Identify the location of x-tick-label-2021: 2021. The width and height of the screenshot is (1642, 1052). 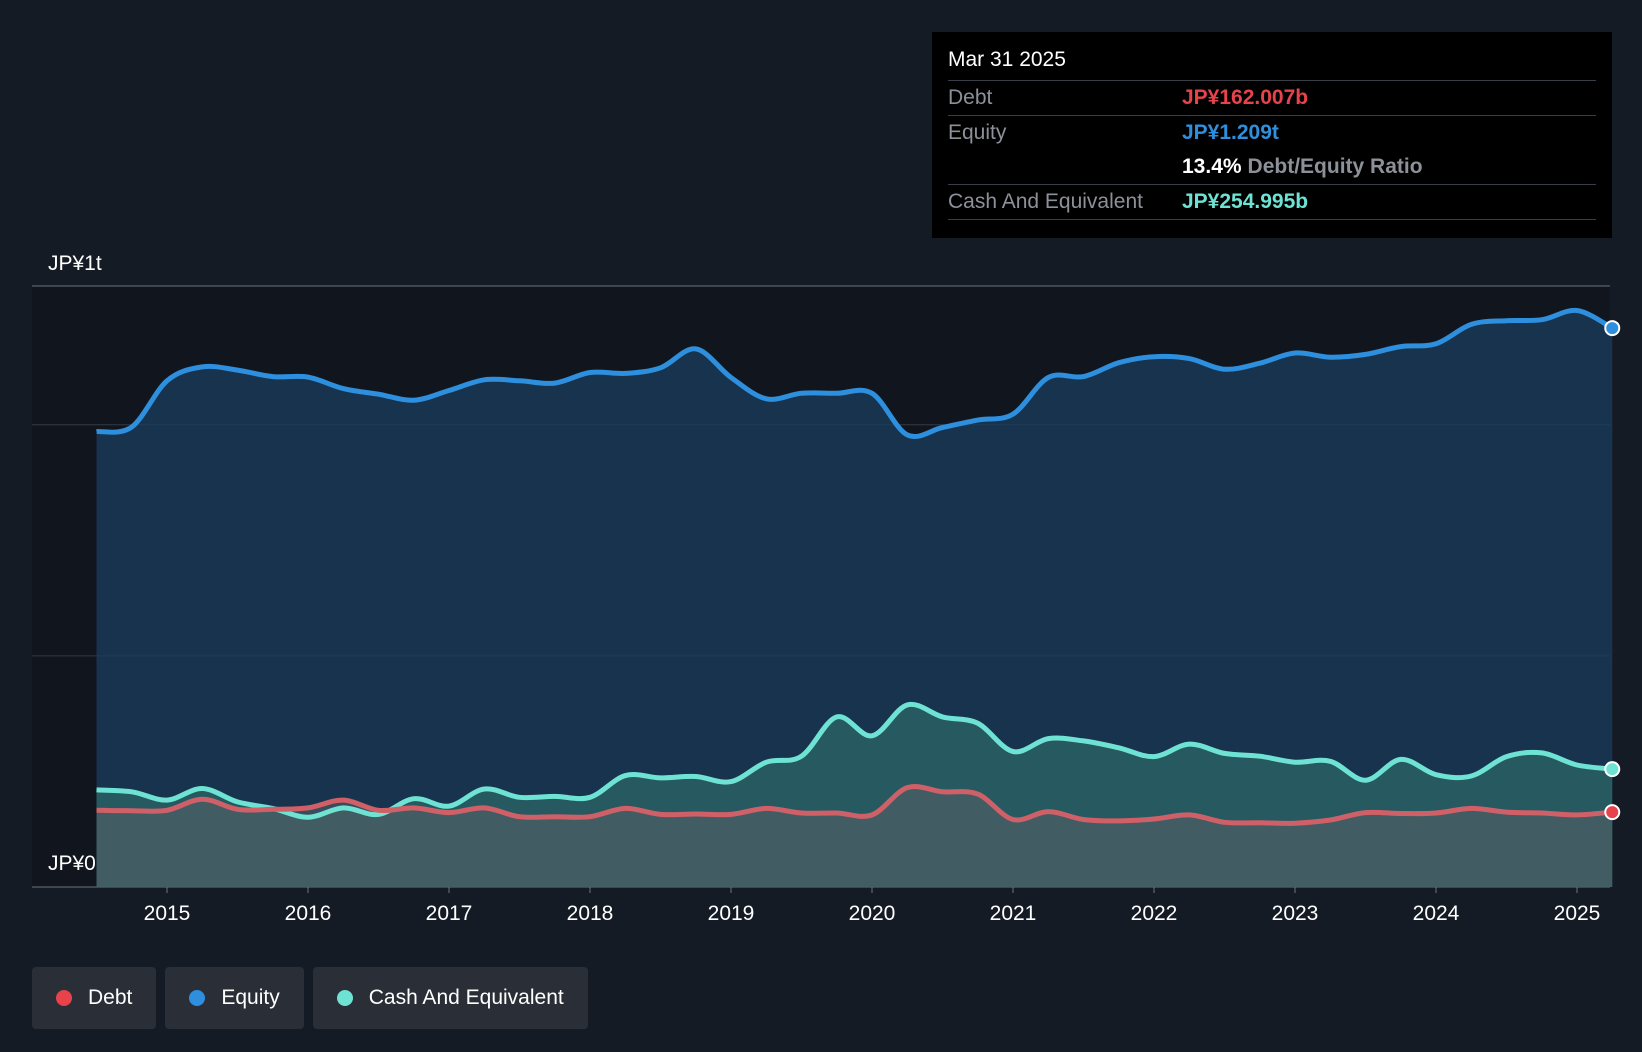
(1013, 913).